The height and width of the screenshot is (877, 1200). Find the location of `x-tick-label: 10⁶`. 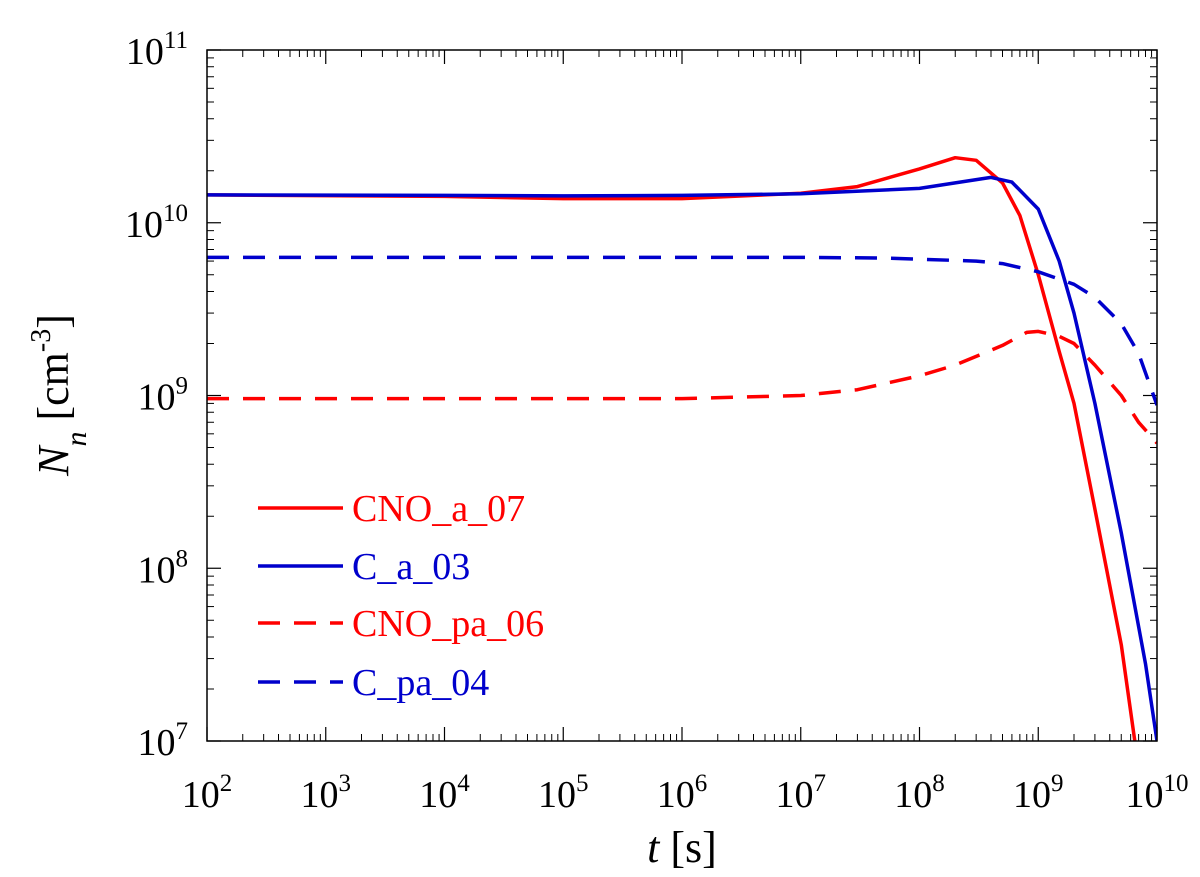

x-tick-label: 10⁶ is located at coordinates (682, 793).